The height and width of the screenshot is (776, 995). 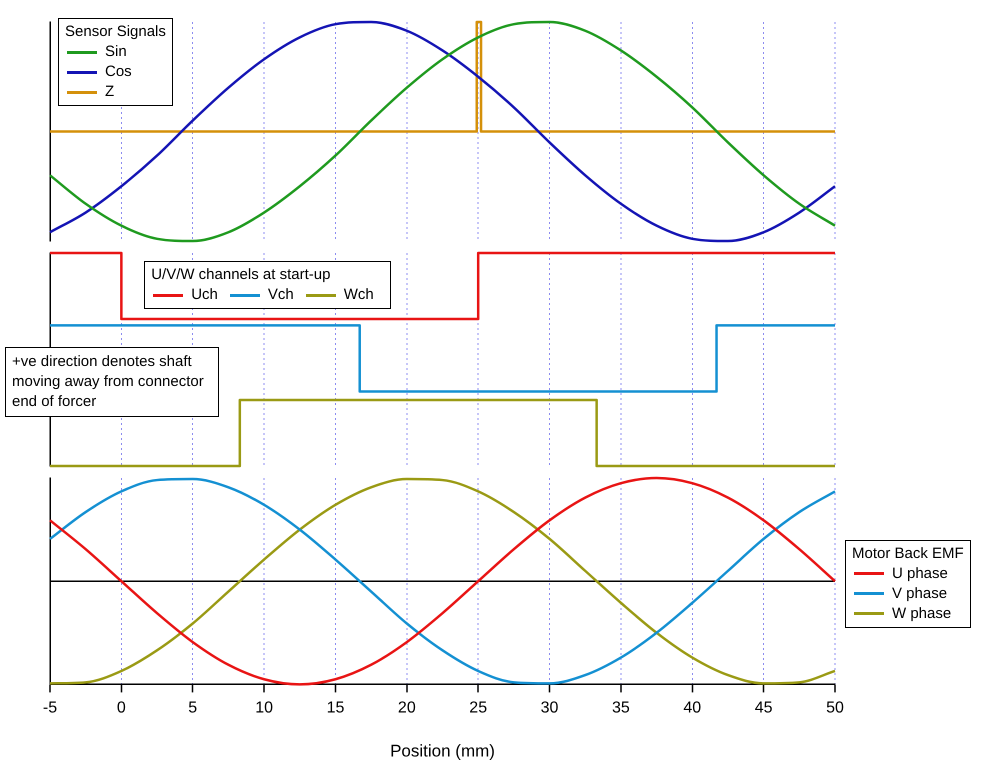 I want to click on x-tick-label: 50, so click(x=835, y=707).